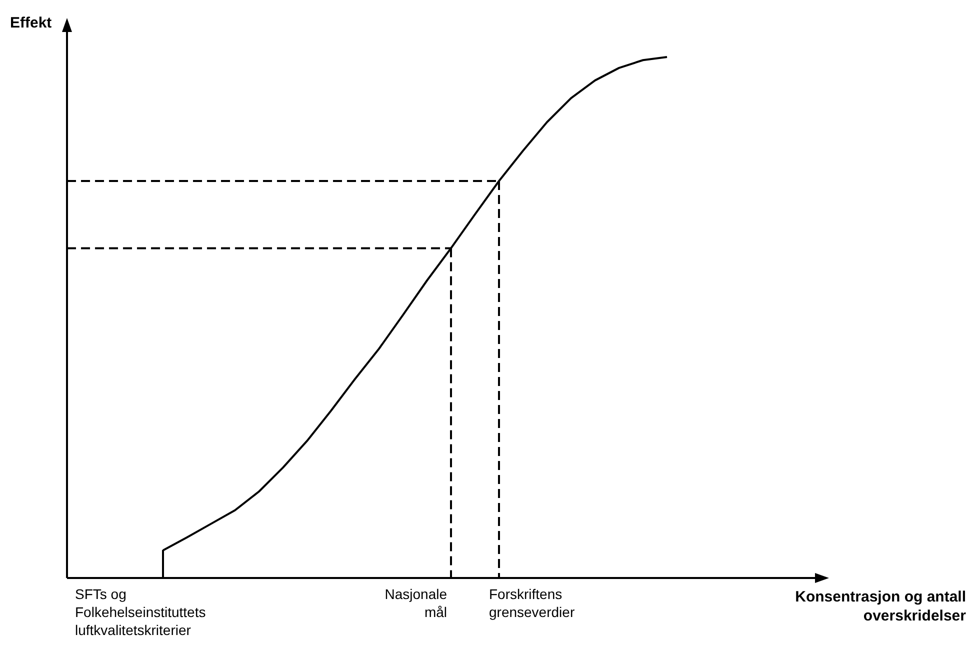 Image resolution: width=976 pixels, height=664 pixels. Describe the element at coordinates (532, 603) in the screenshot. I see `text: Forskriftens grenseverdier` at that location.